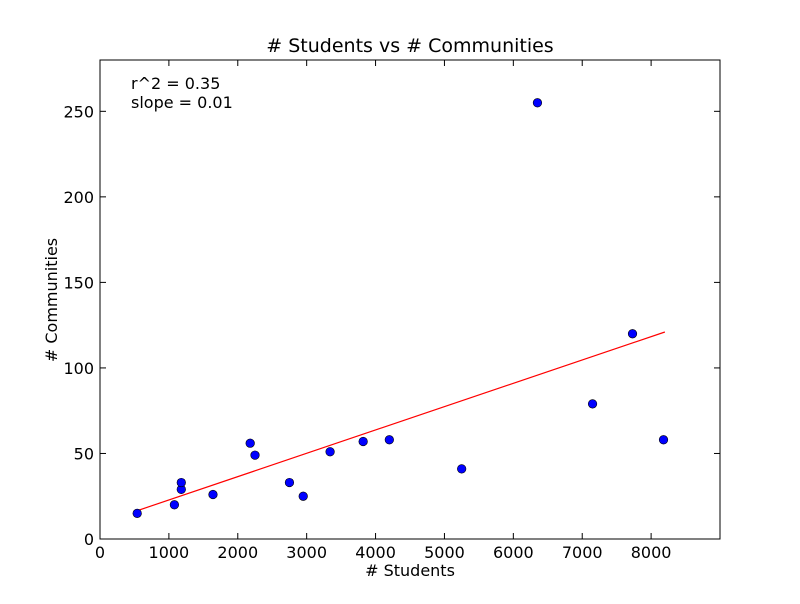 This screenshot has width=800, height=604. What do you see at coordinates (513, 552) in the screenshot?
I see `x-tick-label: 6000` at bounding box center [513, 552].